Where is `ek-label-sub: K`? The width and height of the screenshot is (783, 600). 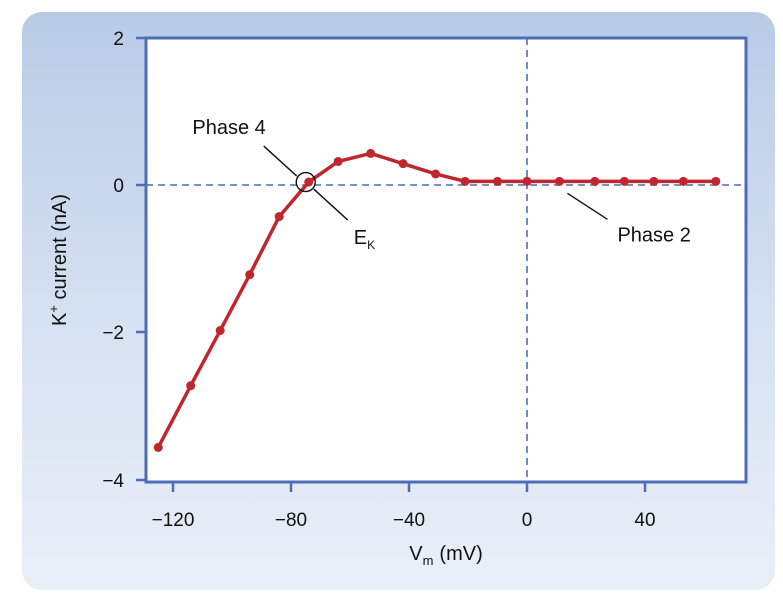
ek-label-sub: K is located at coordinates (371, 245).